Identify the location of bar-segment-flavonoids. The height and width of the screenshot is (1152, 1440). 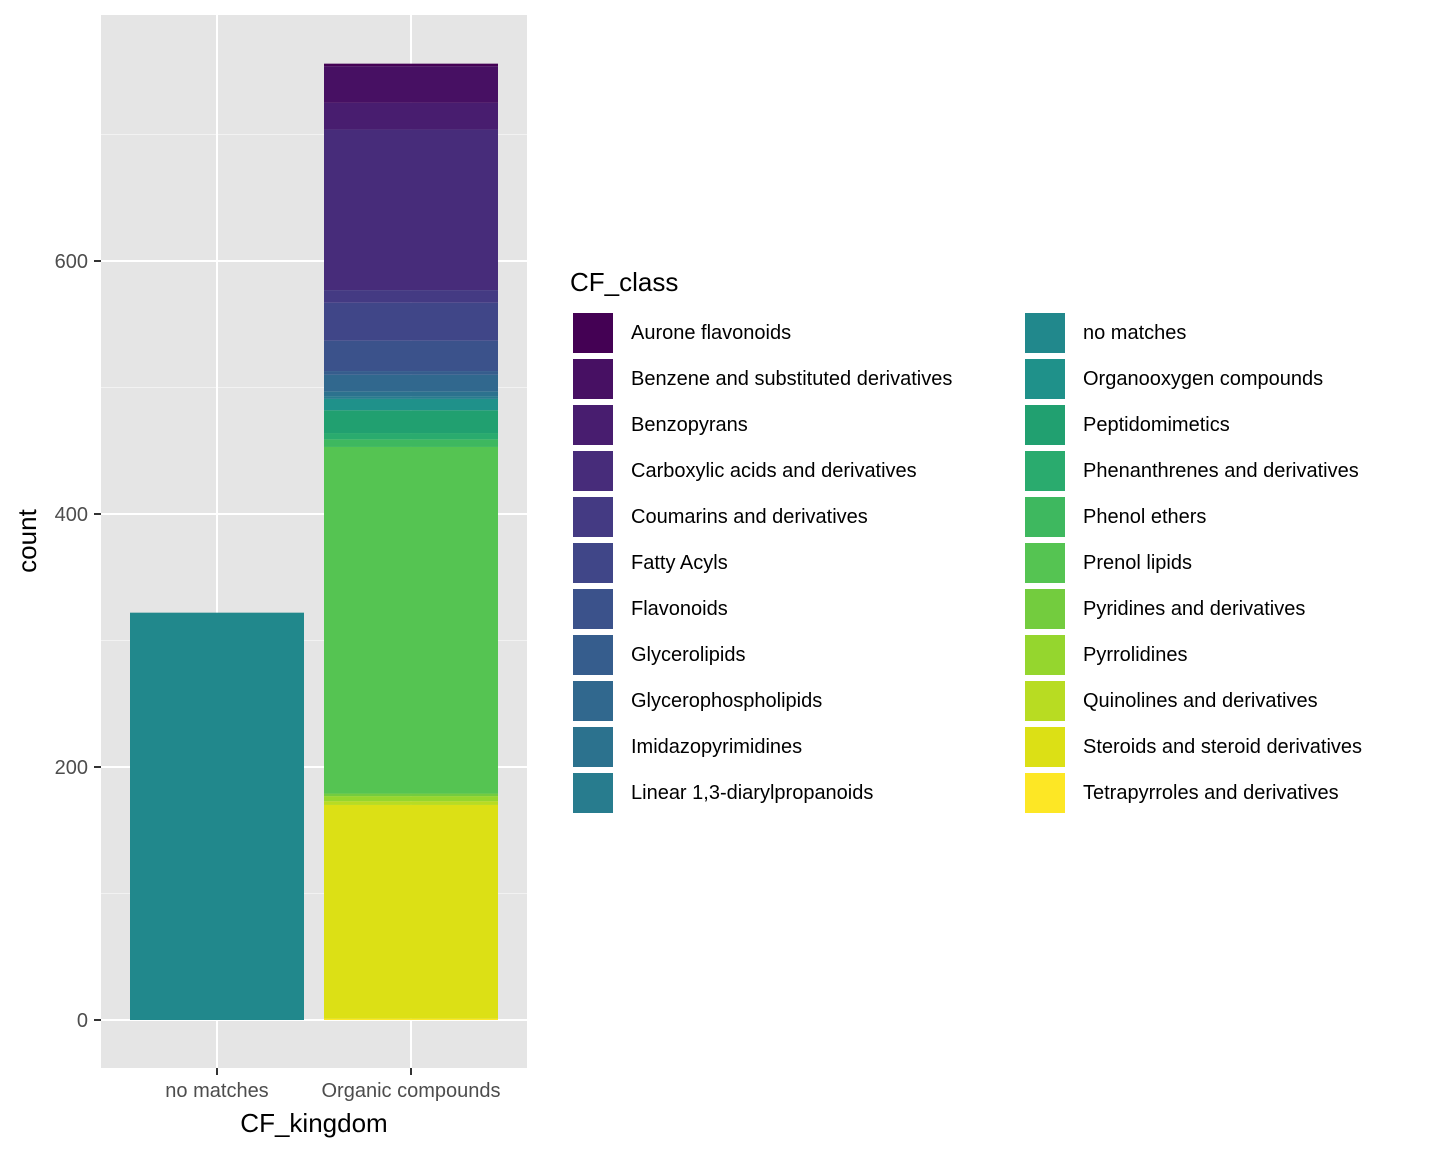
(411, 356).